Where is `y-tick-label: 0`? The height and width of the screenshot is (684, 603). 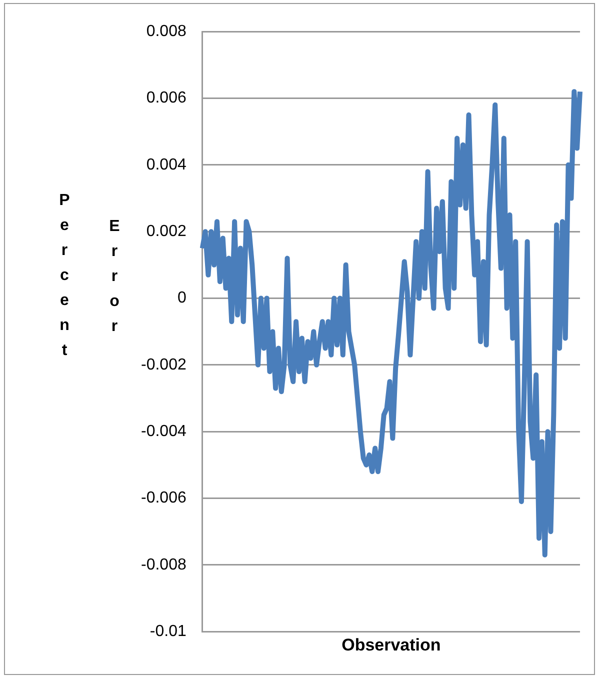 y-tick-label: 0 is located at coordinates (181, 298).